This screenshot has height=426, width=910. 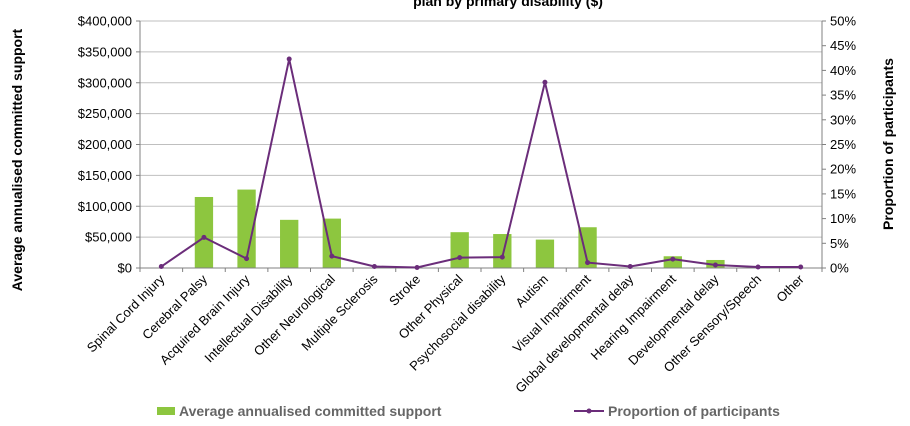 What do you see at coordinates (105, 113) in the screenshot?
I see `y-tick-label: $250,000` at bounding box center [105, 113].